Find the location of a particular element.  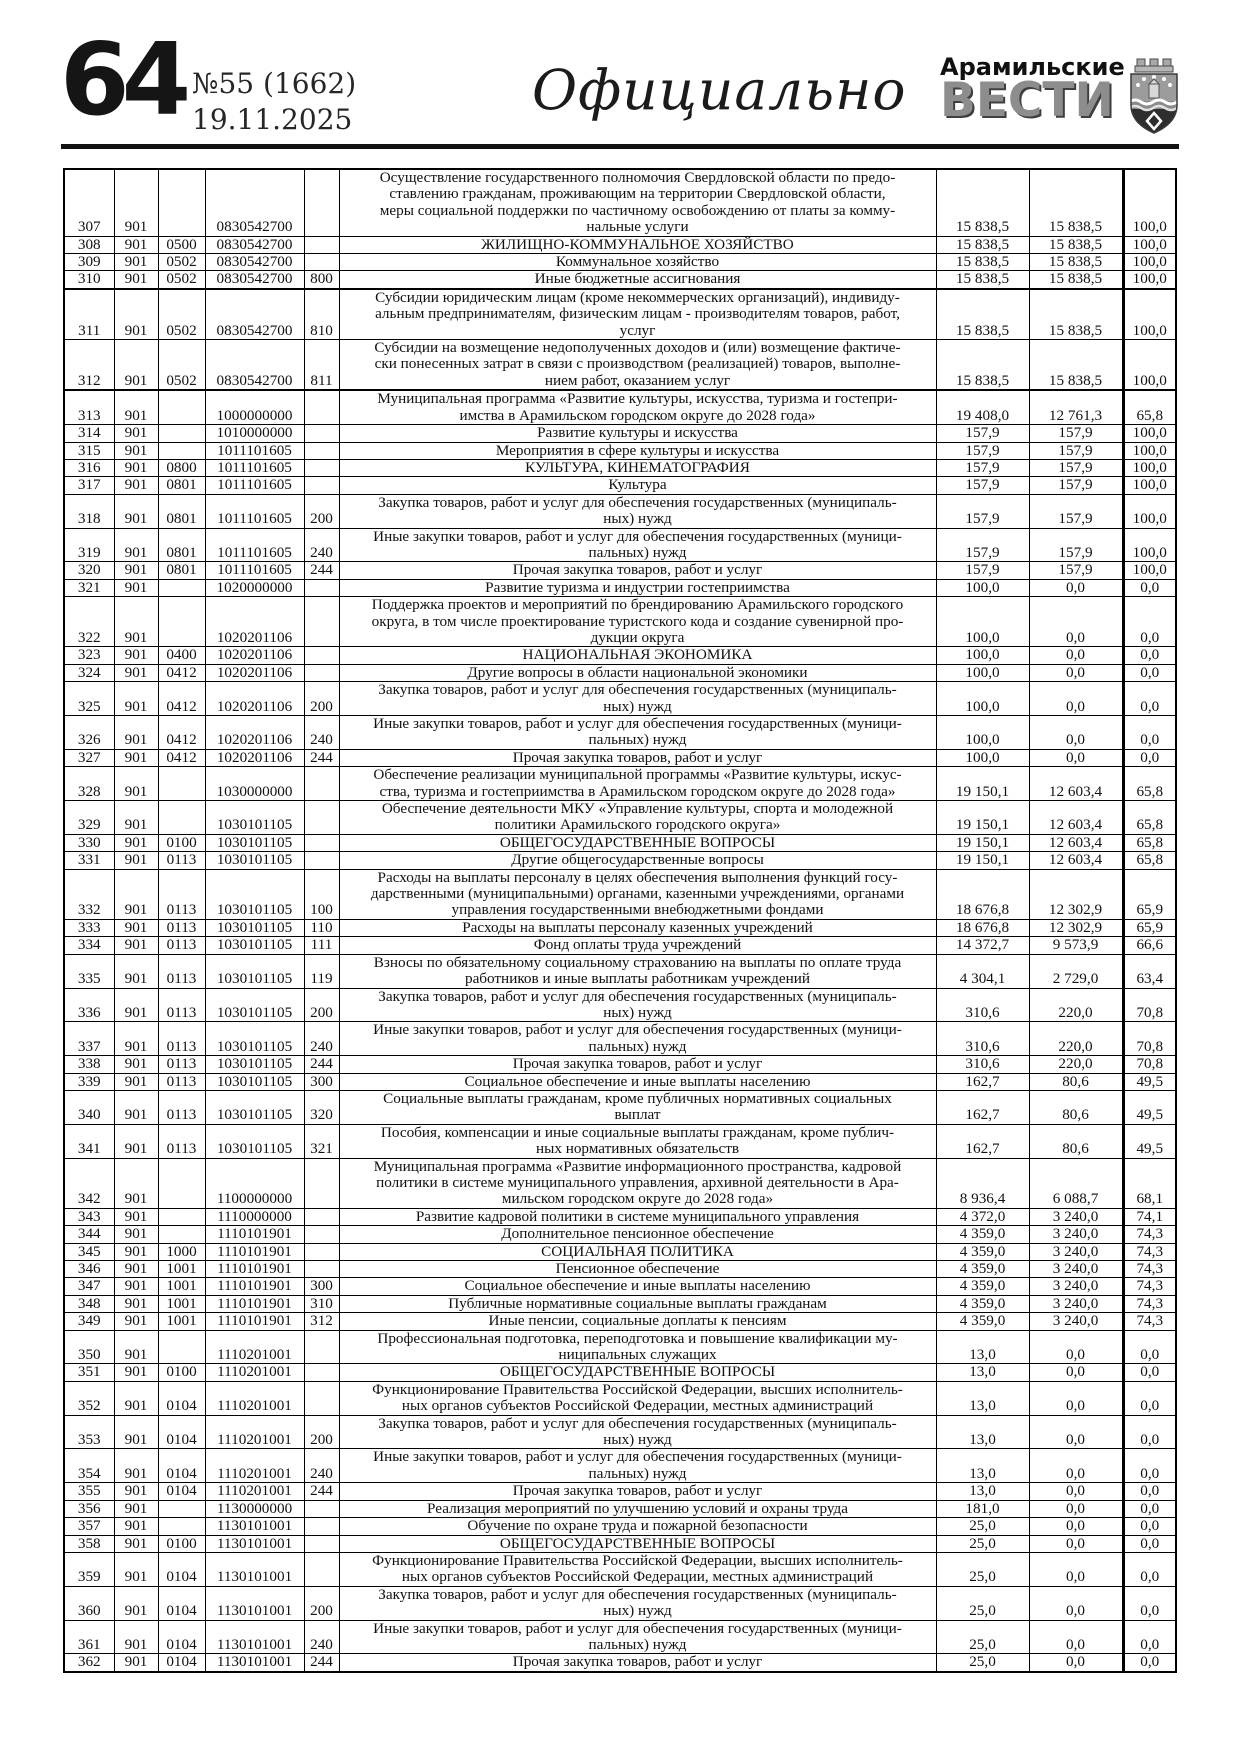

cell-expense-type: 200 is located at coordinates (321, 511).